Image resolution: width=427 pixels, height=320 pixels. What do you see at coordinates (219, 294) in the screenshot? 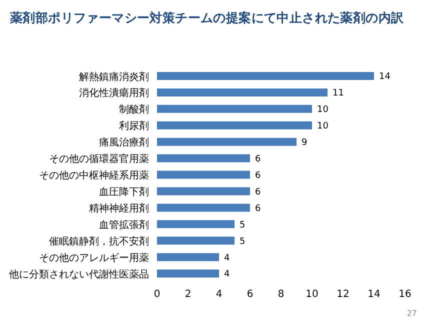
I see `x-tick-label: 4` at bounding box center [219, 294].